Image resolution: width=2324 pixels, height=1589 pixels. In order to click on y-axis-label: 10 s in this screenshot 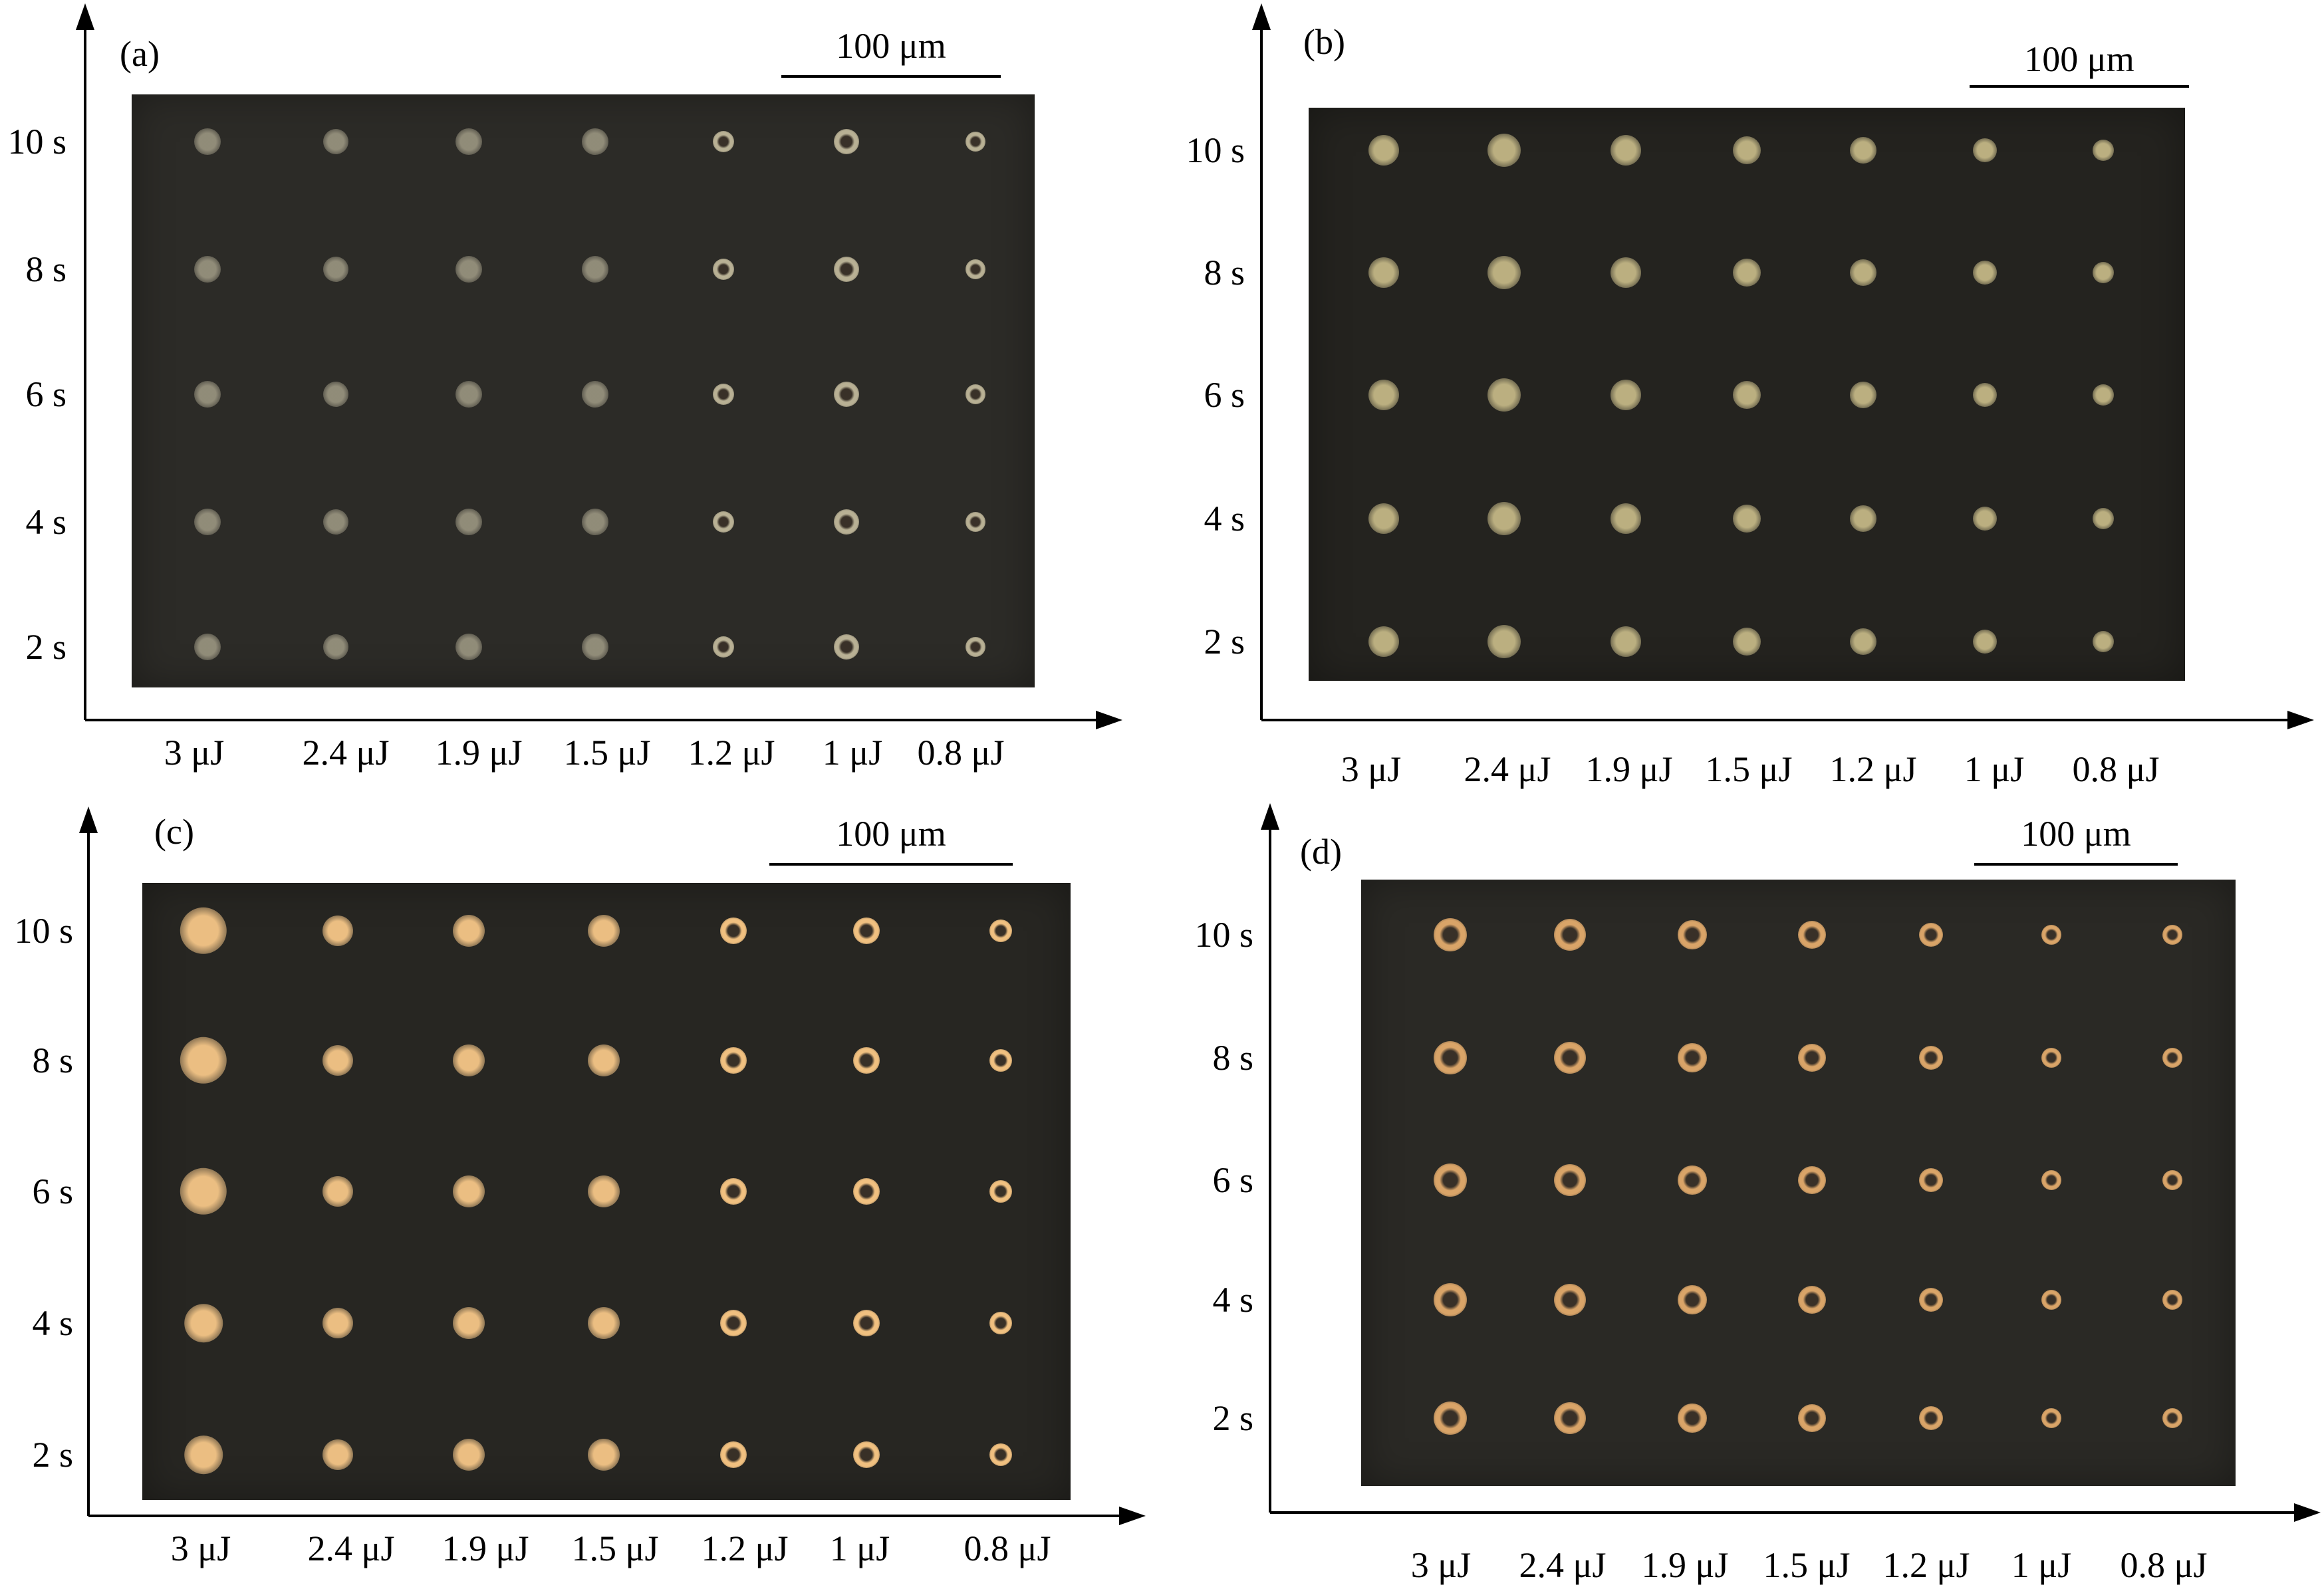, I will do `click(1215, 150)`.